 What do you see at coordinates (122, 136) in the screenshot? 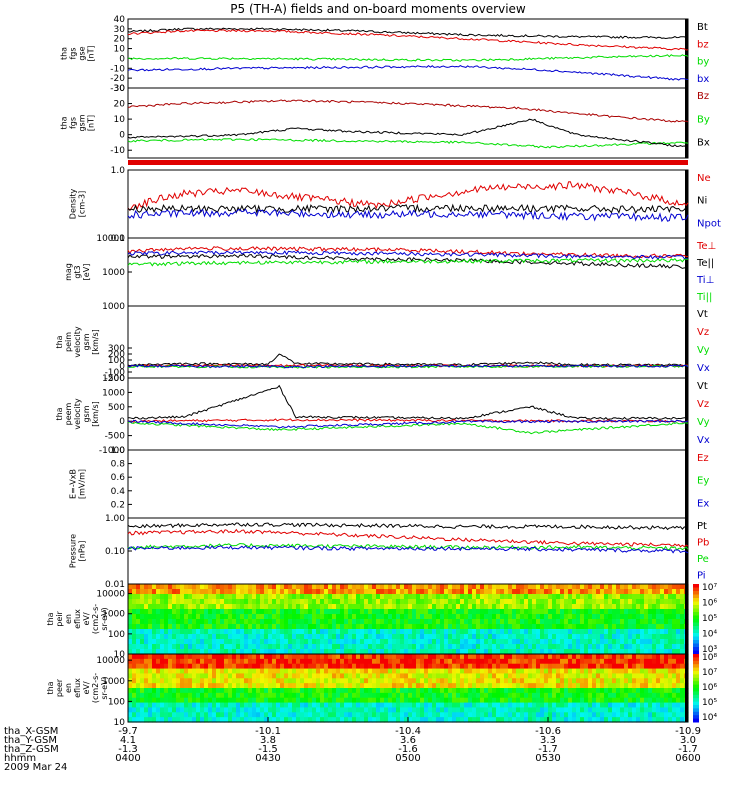
I see `y-tick-label: 0` at bounding box center [122, 136].